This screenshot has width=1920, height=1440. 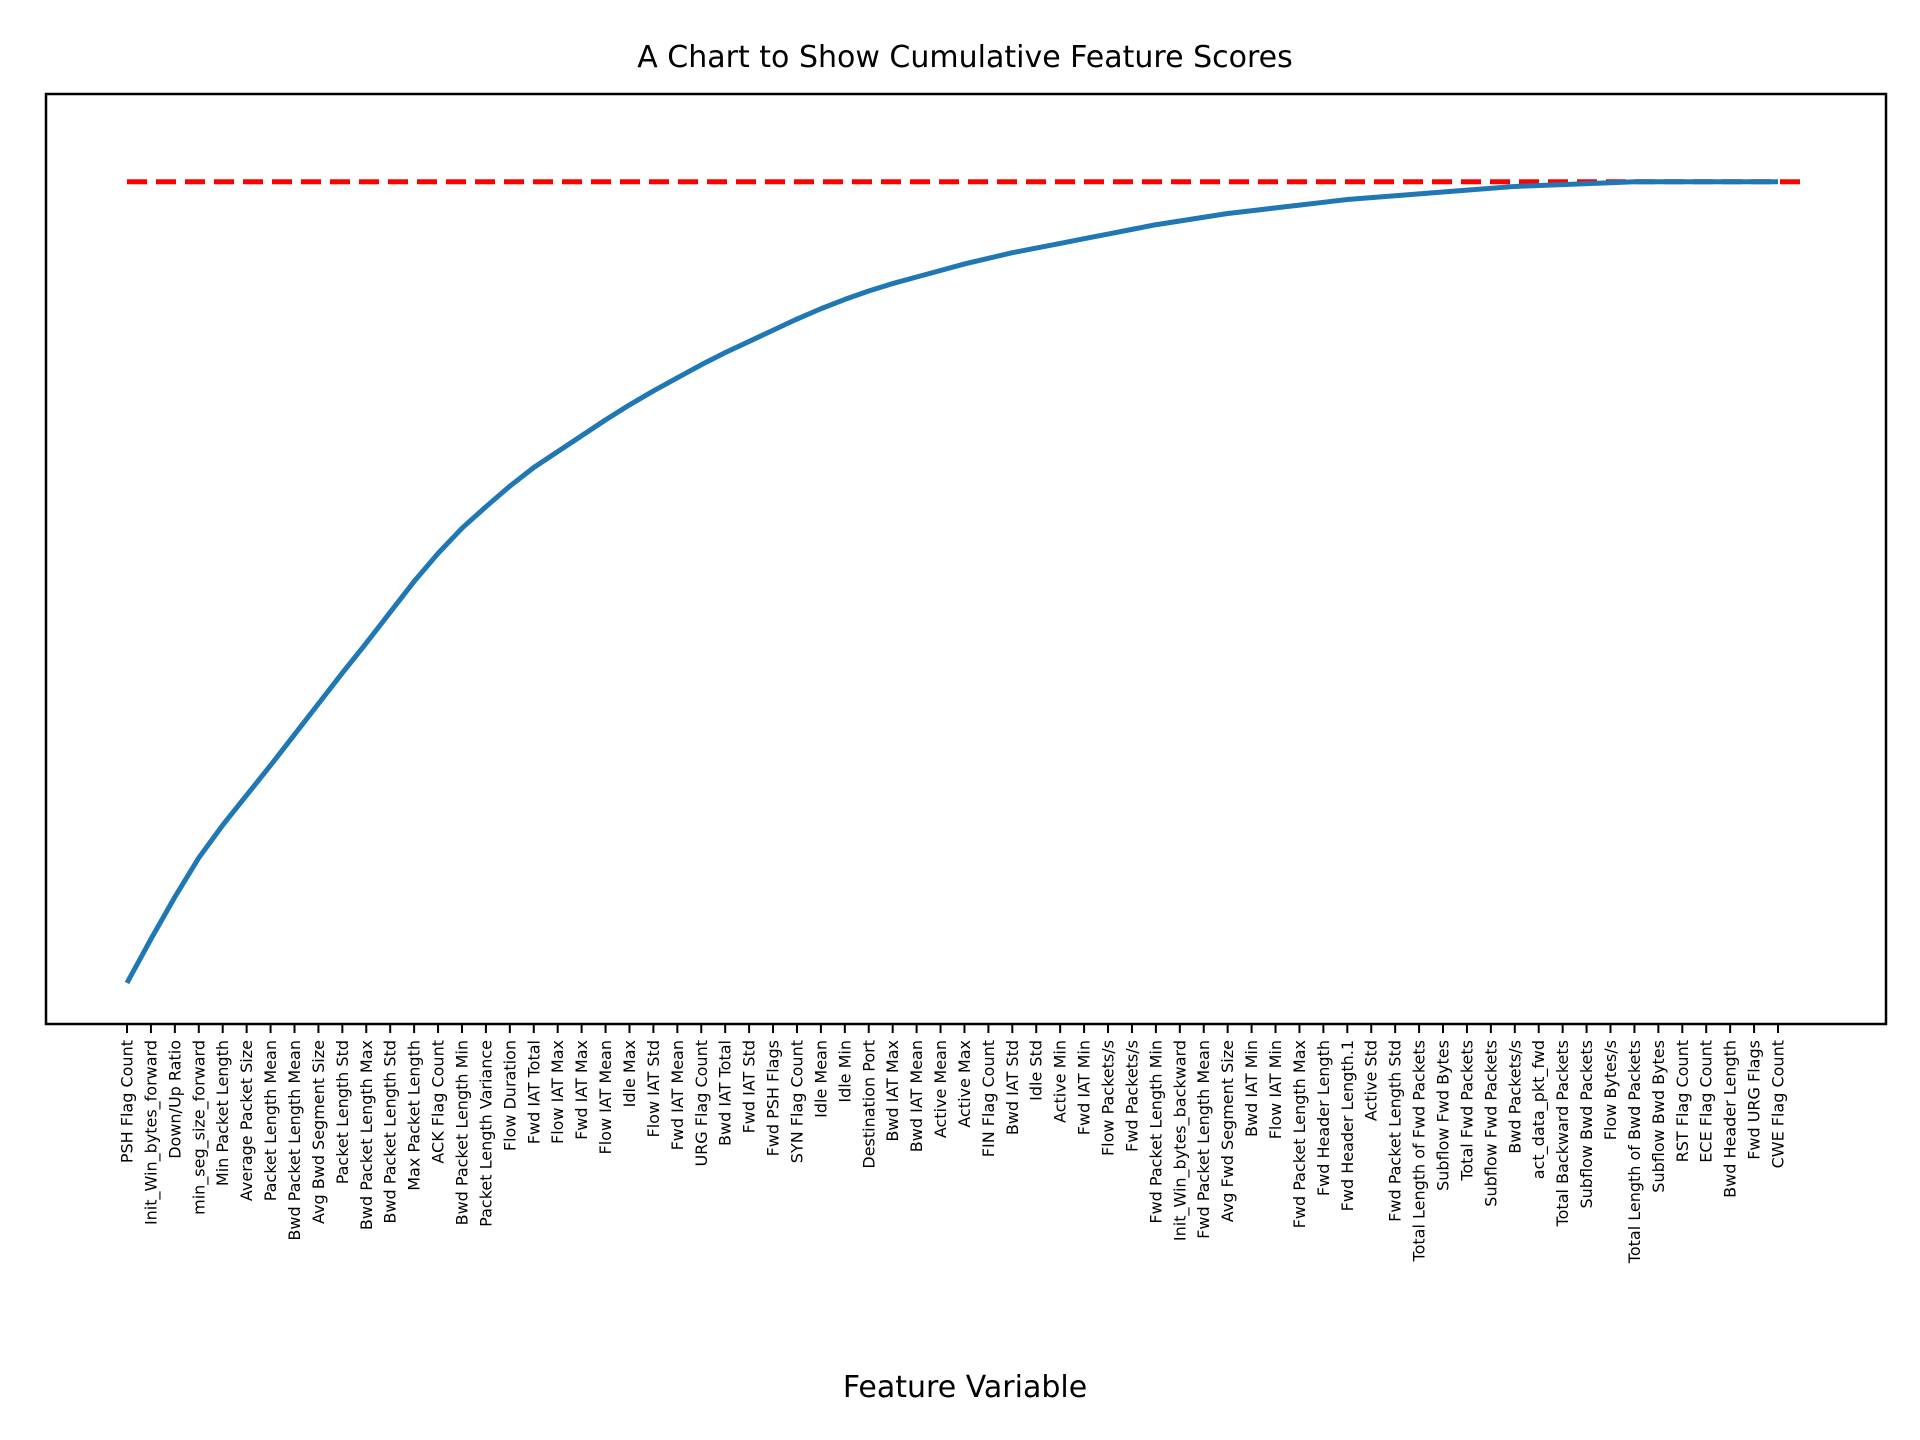 What do you see at coordinates (988, 1098) in the screenshot?
I see `x-tick-label: FIN Flag Count` at bounding box center [988, 1098].